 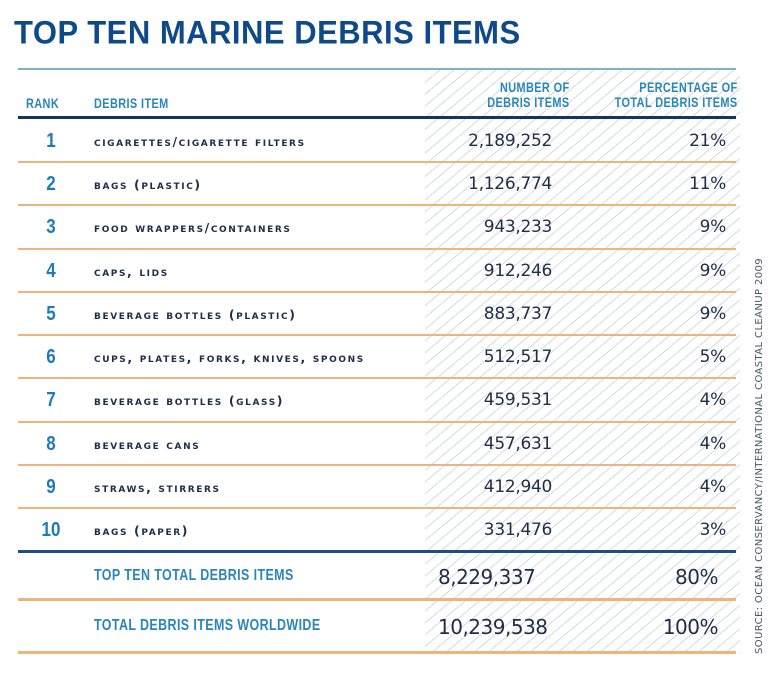 What do you see at coordinates (147, 444) in the screenshot?
I see `debris-item: Beverage Cans` at bounding box center [147, 444].